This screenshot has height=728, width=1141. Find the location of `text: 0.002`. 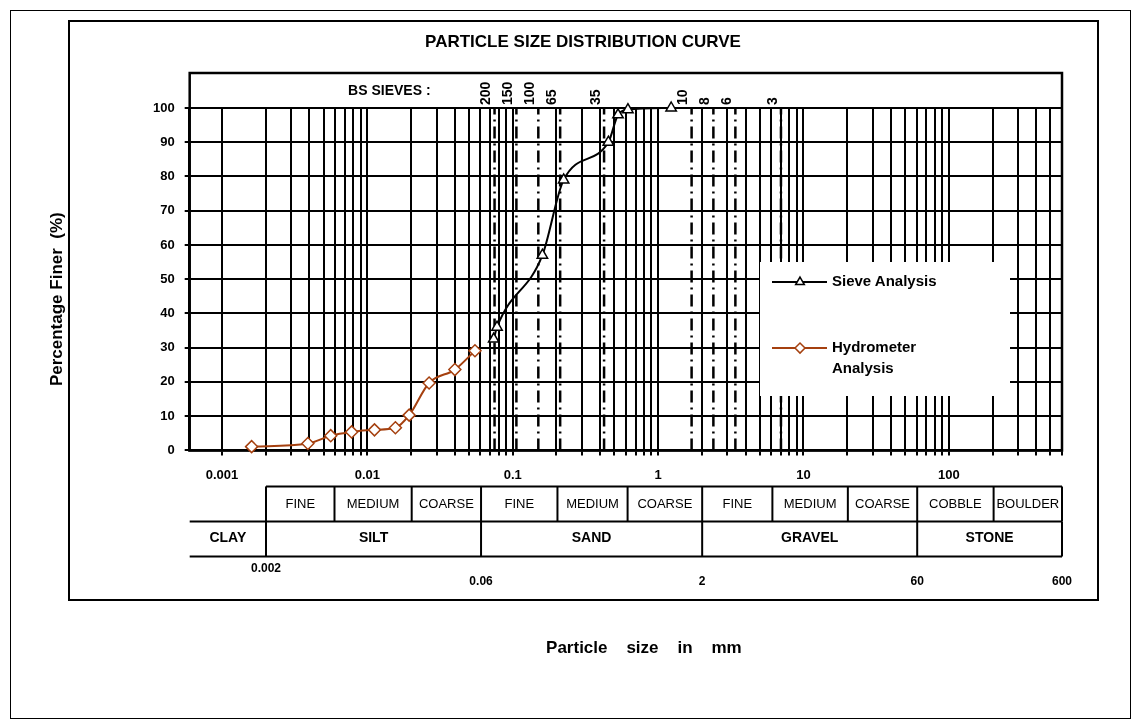

text: 0.002 is located at coordinates (266, 567).